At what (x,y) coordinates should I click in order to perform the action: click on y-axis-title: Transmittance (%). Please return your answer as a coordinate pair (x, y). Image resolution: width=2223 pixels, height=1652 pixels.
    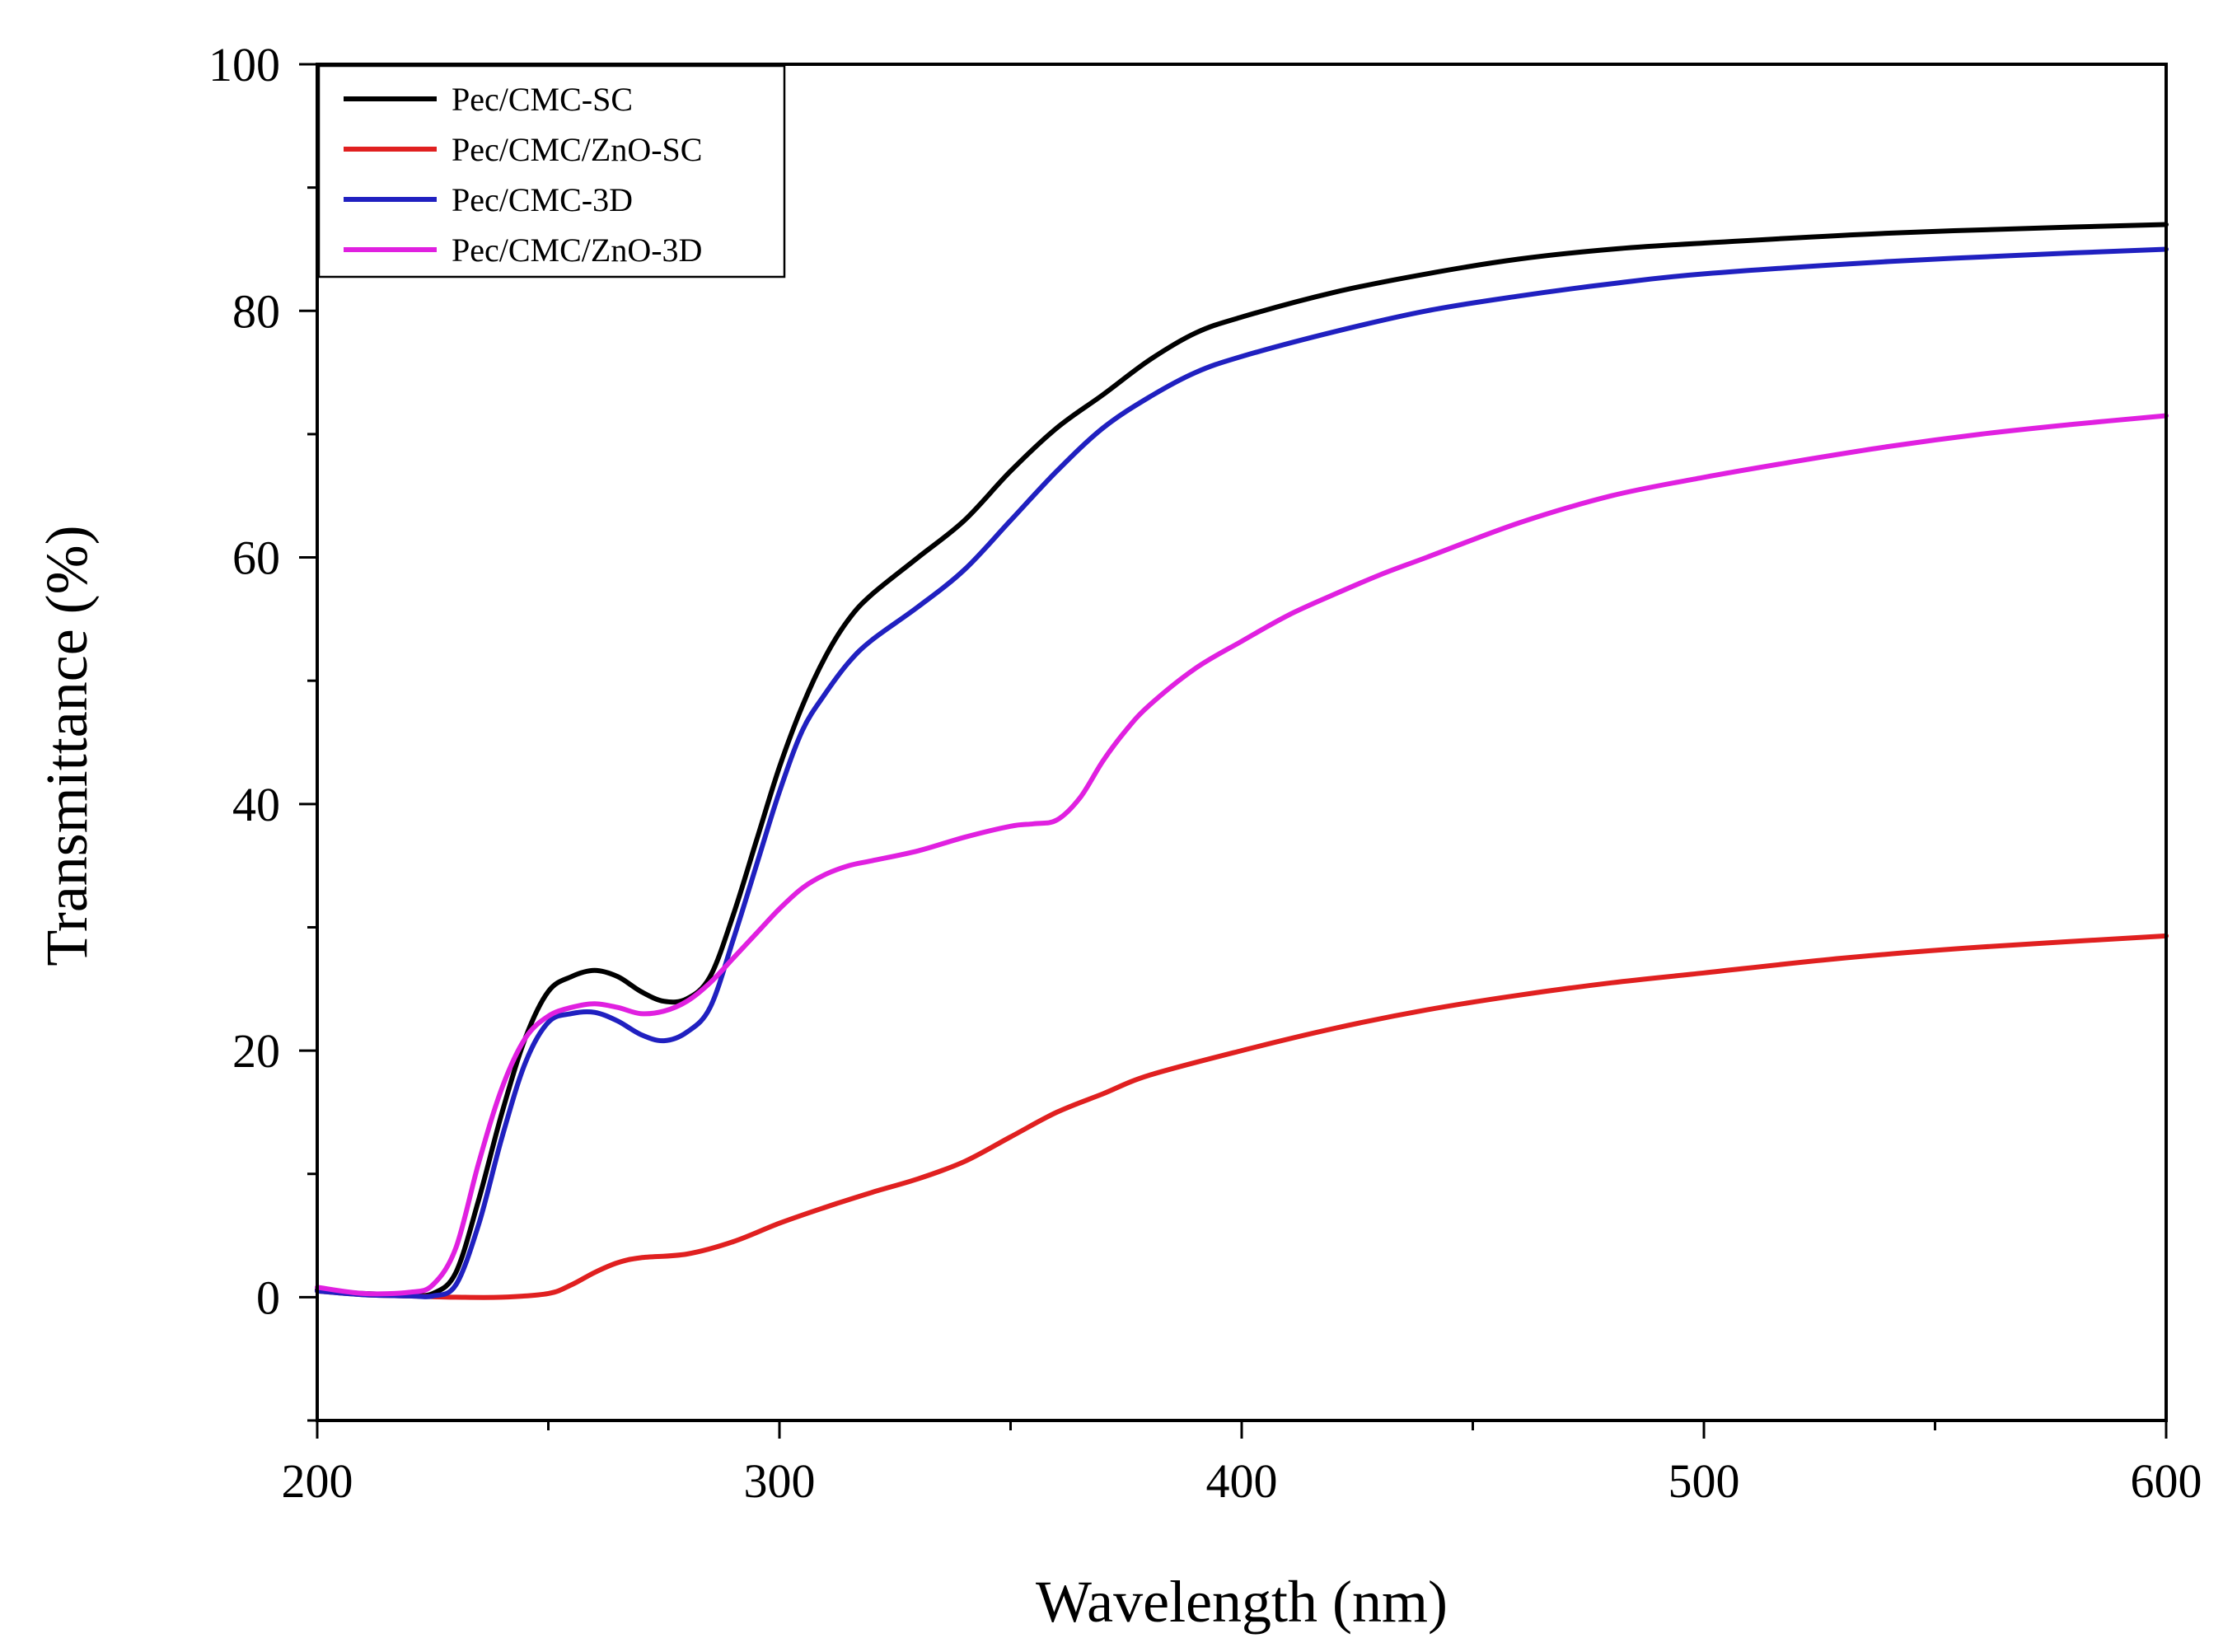
    Looking at the image, I should click on (67, 746).